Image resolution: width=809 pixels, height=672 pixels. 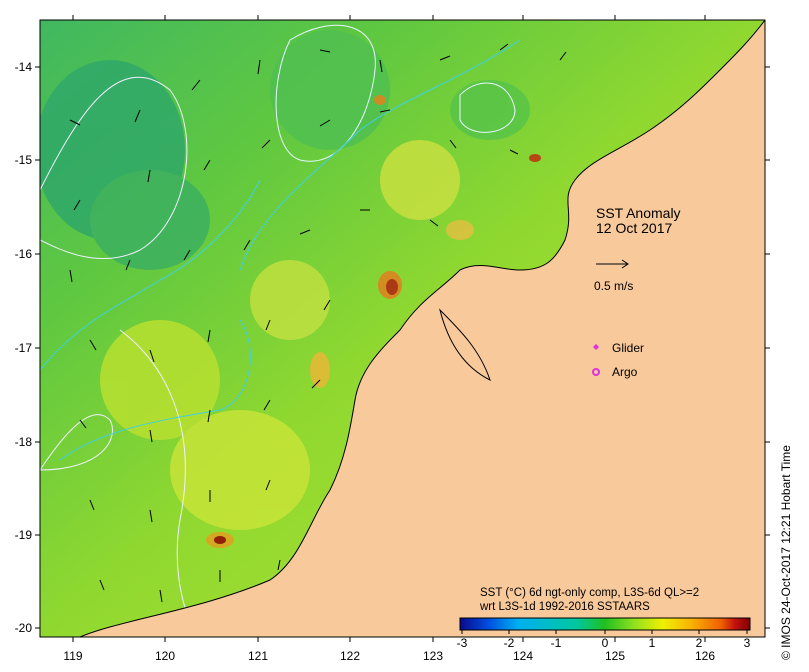 I want to click on x-tick-label: 123, so click(x=433, y=656).